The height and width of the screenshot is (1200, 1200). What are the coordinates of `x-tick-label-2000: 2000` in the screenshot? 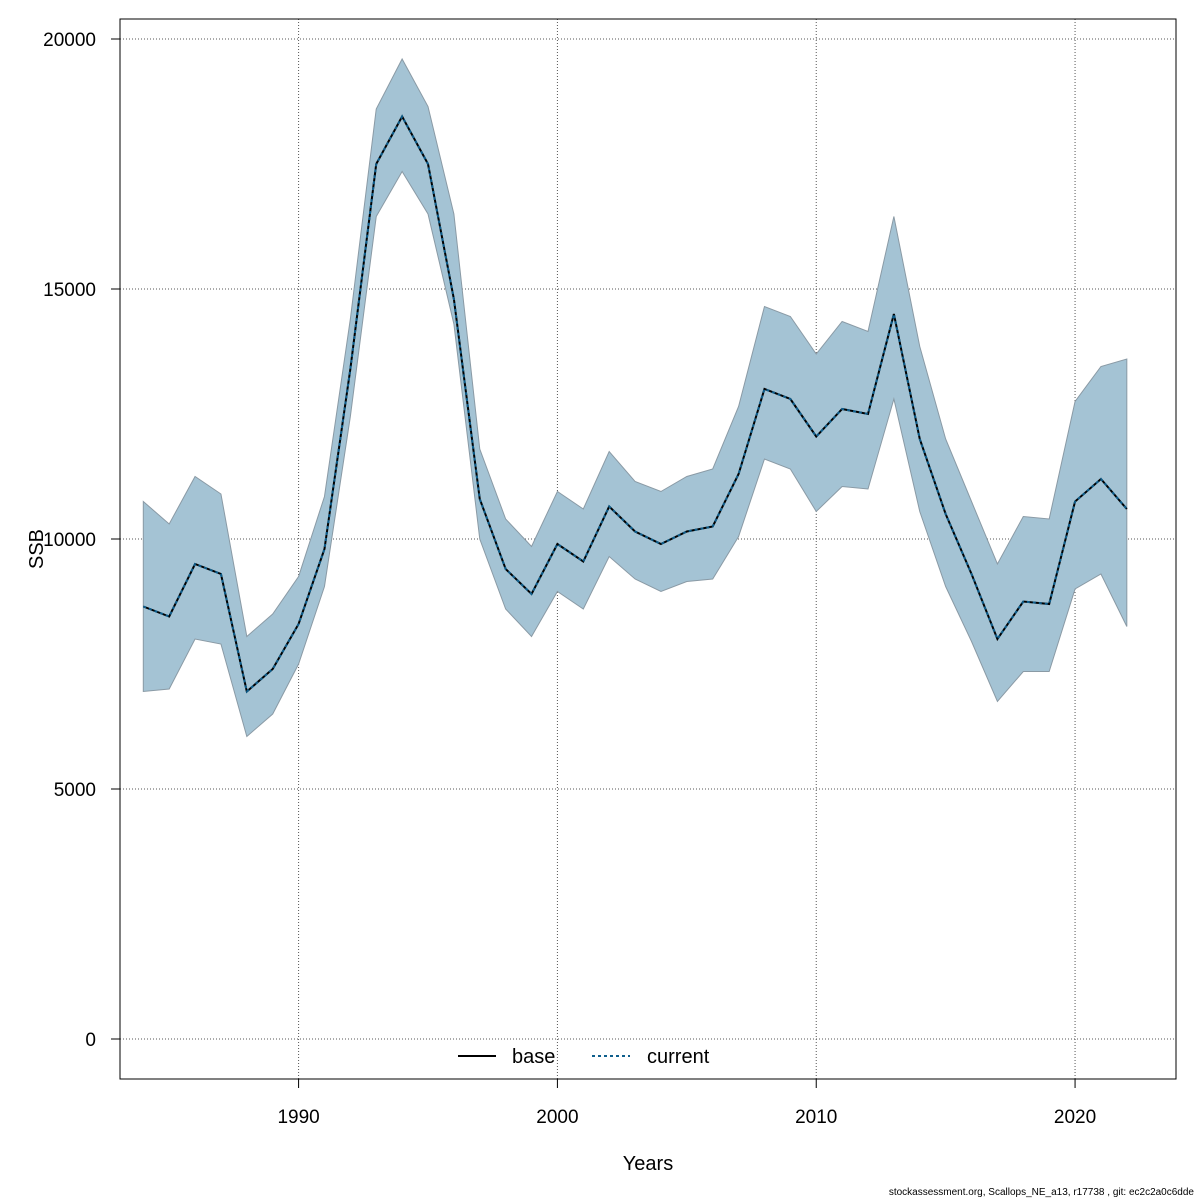 It's located at (557, 1117).